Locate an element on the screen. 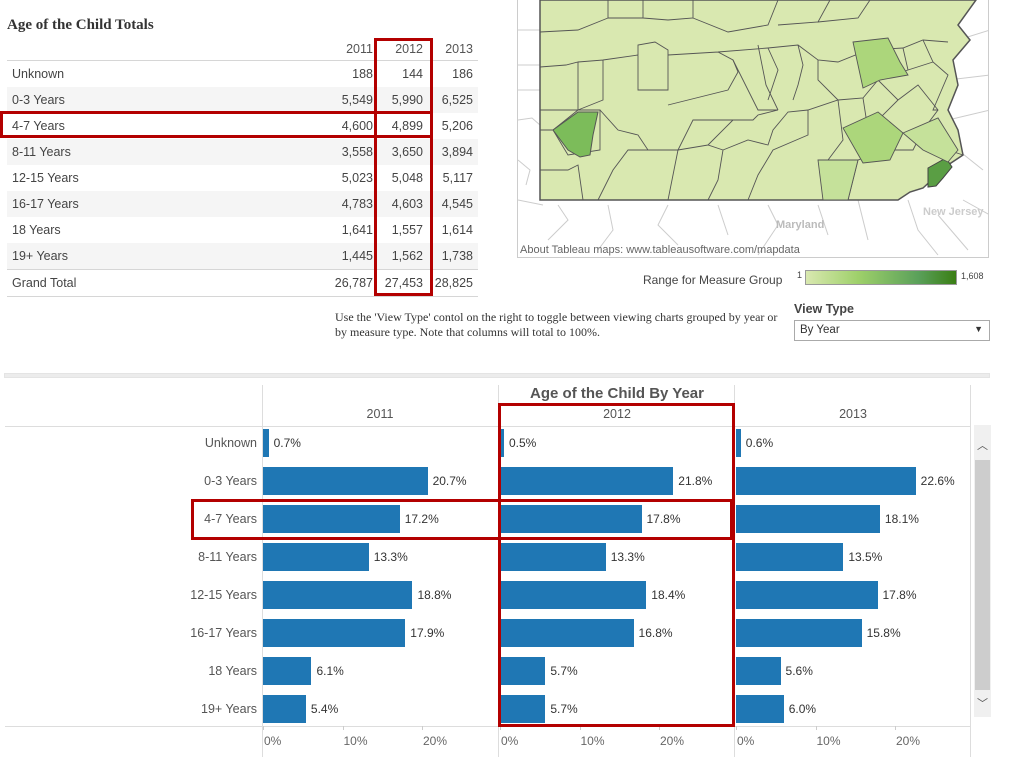 The width and height of the screenshot is (1015, 765). table-row: 8-11 Years 3,558 3,650 3,894 is located at coordinates (242, 152).